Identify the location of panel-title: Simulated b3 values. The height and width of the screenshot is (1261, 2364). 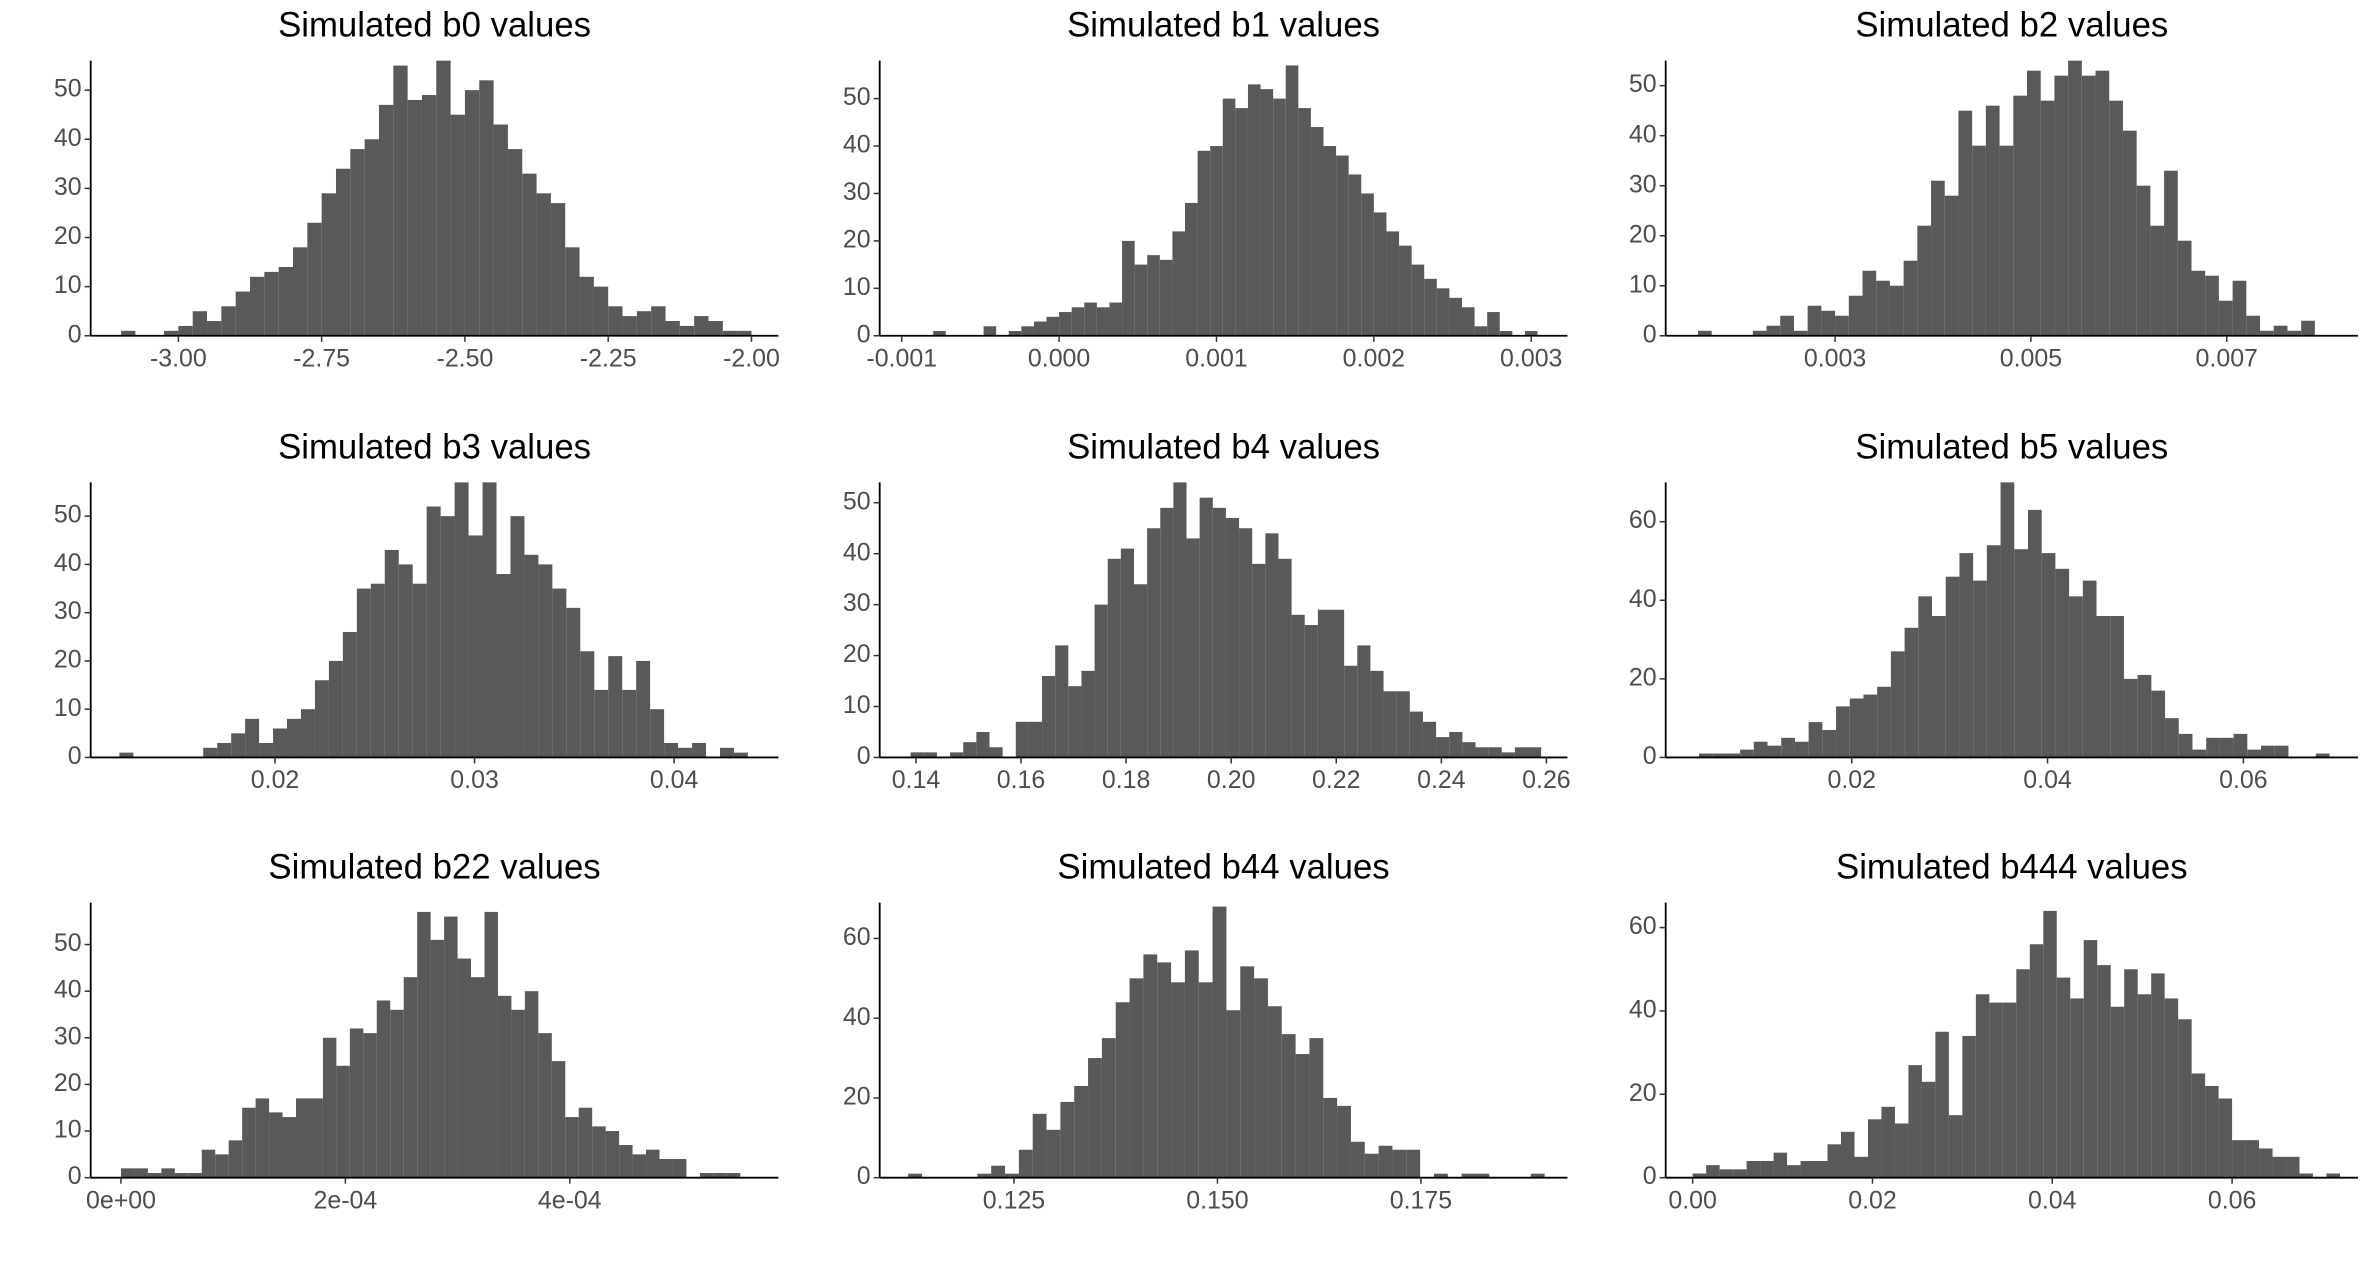
(434, 447).